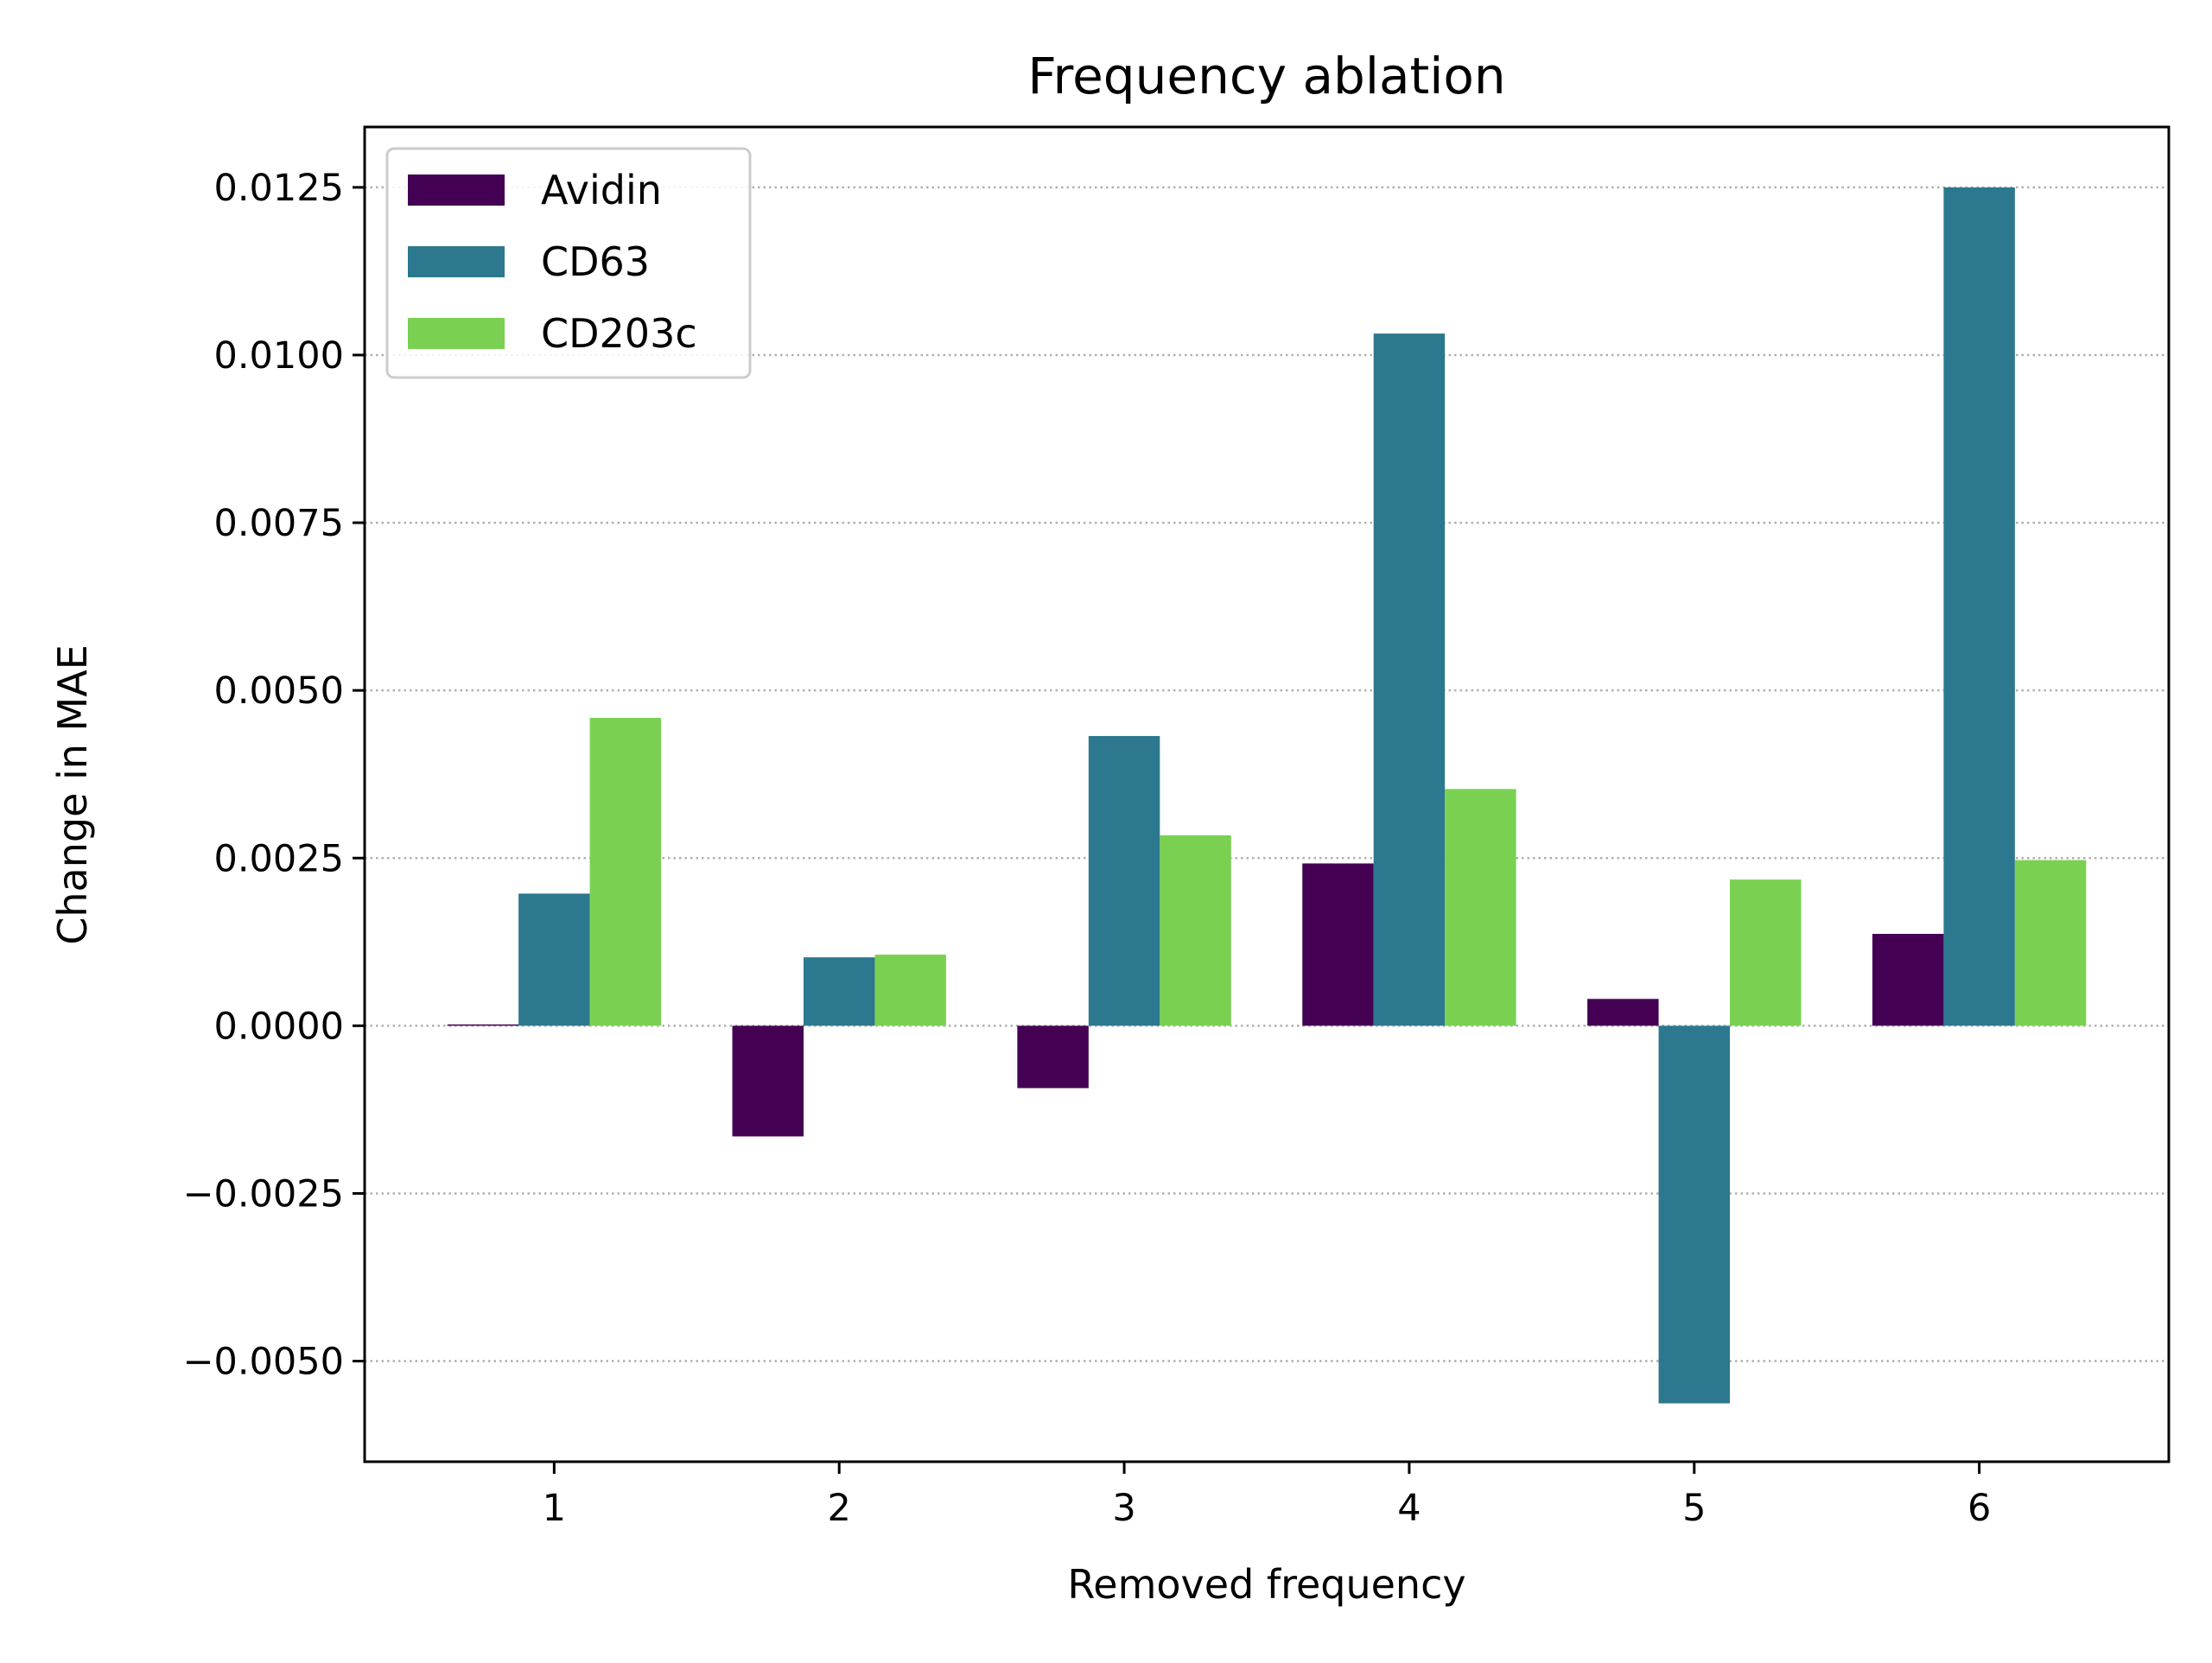 The image size is (2212, 1663). I want to click on y-tick-label: 0.0050, so click(279, 691).